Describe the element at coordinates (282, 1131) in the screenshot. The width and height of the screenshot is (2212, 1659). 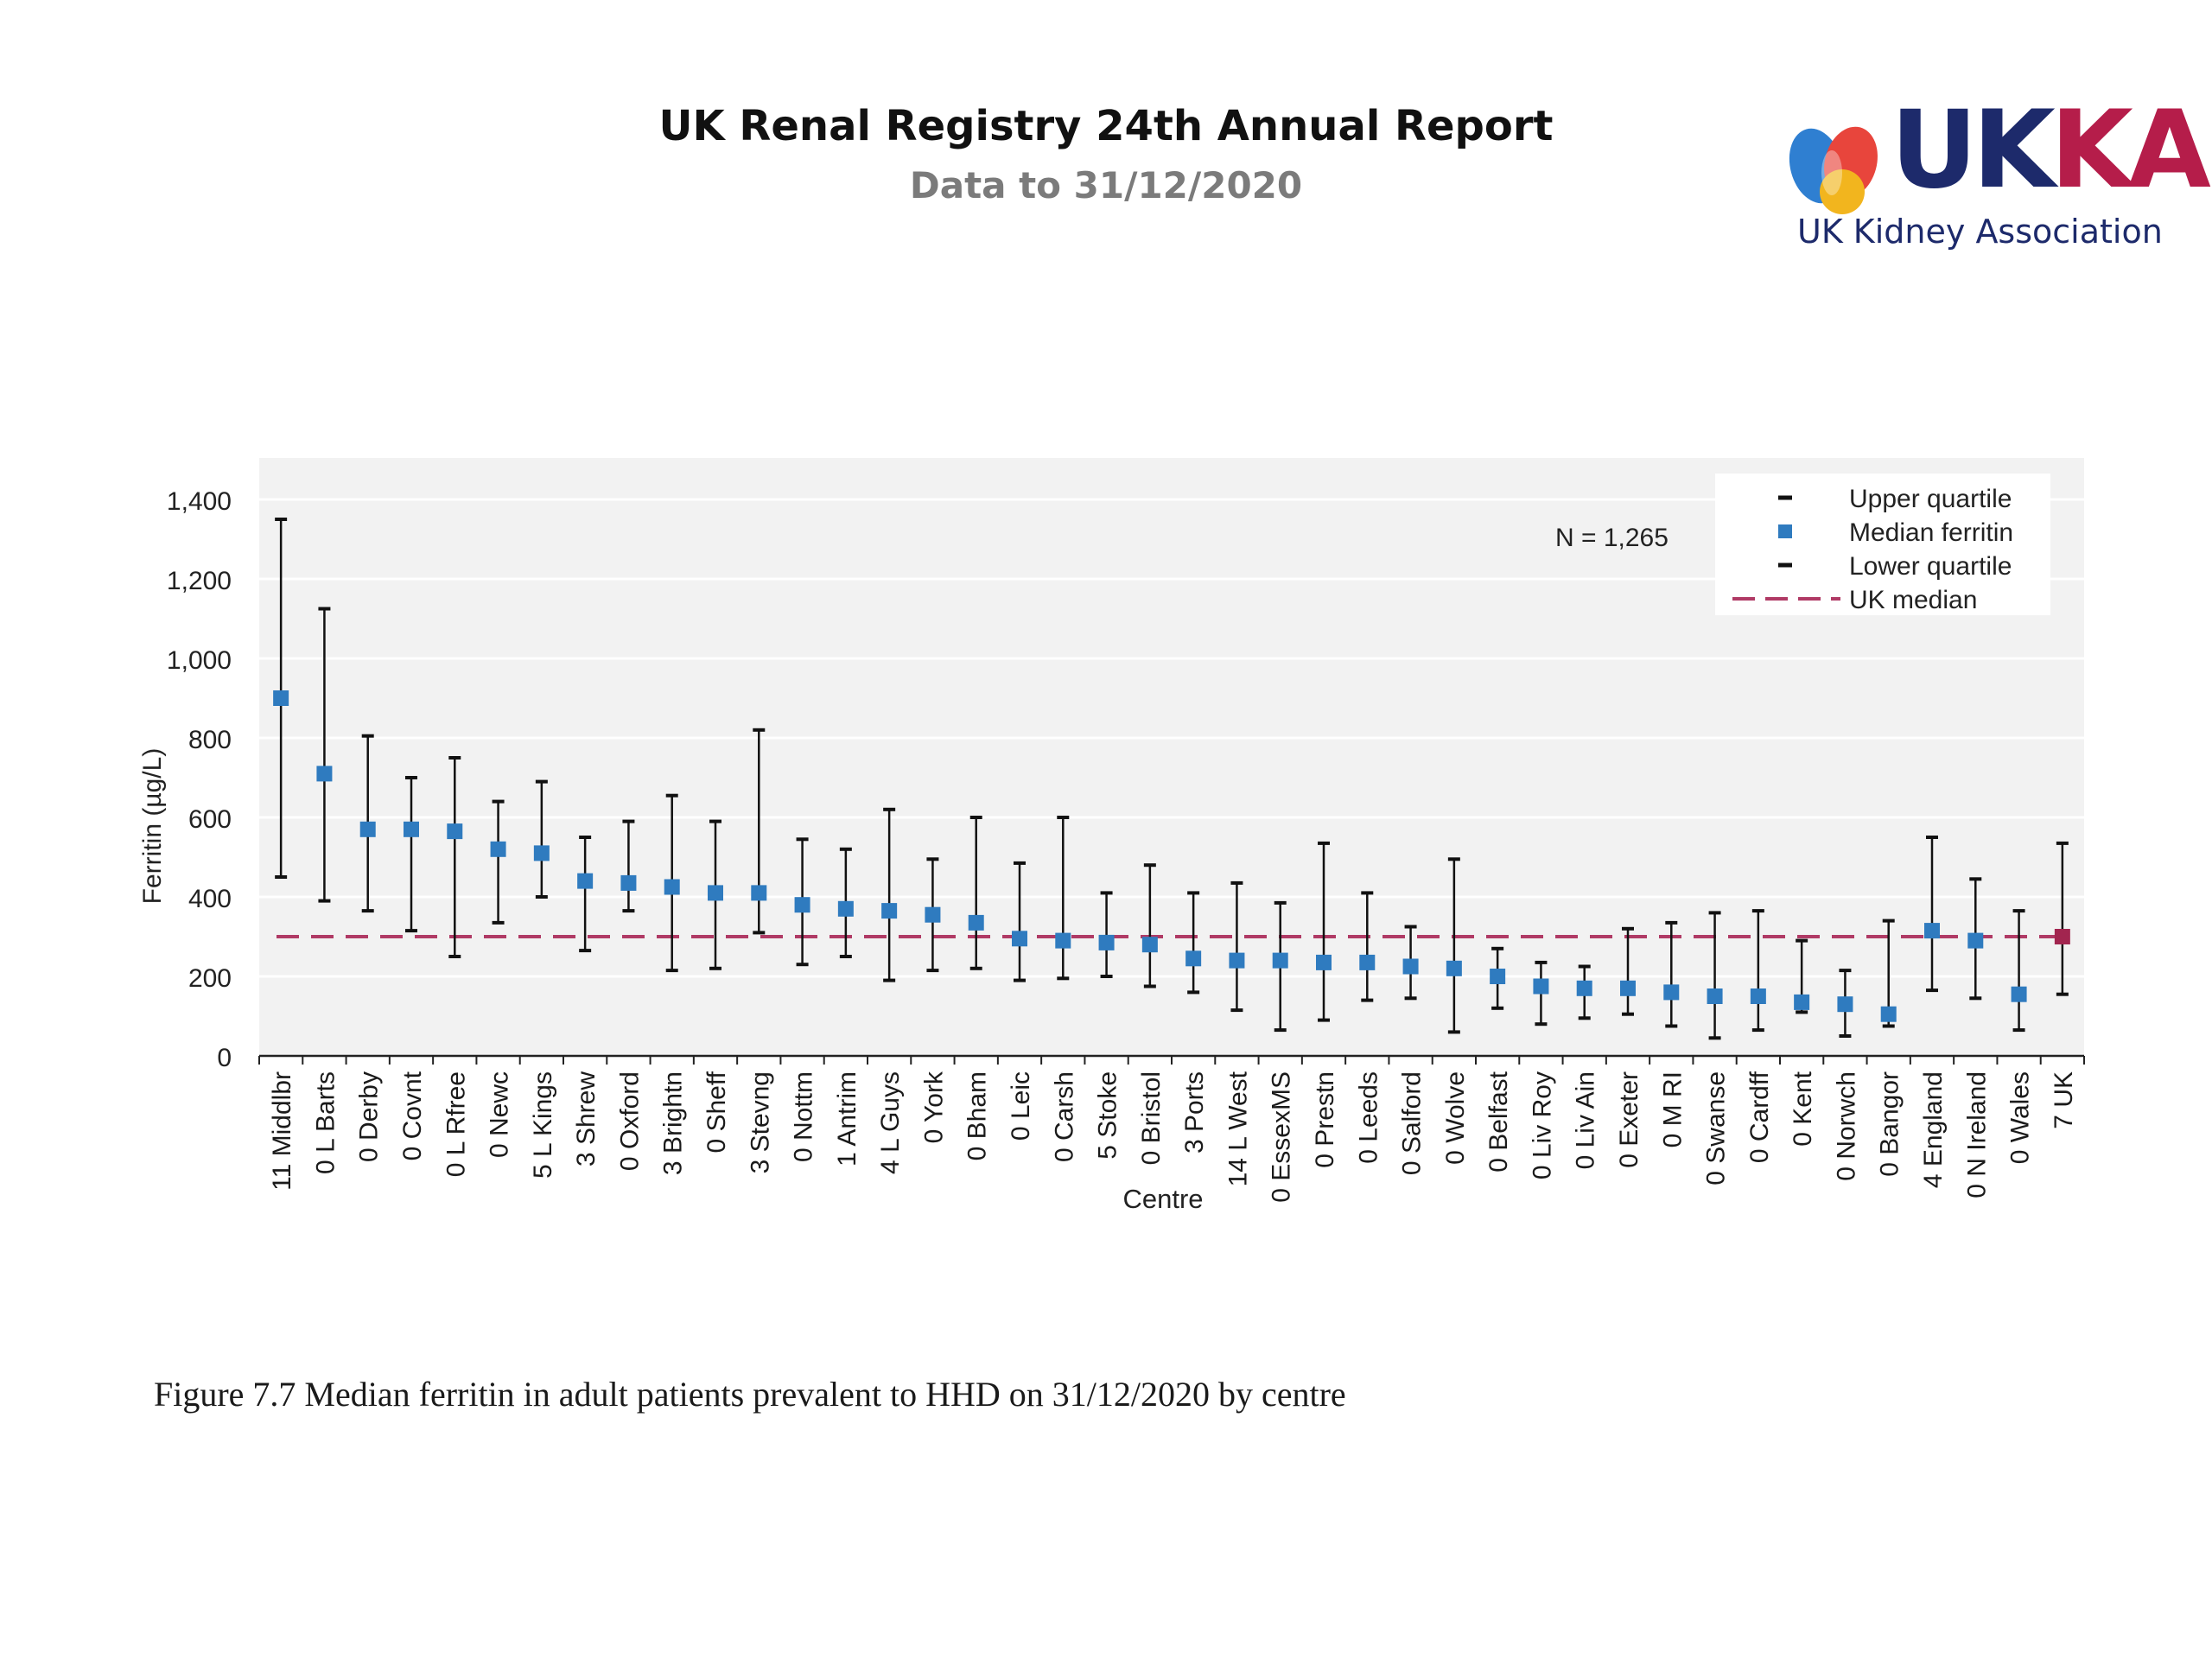
I see `x-tick-label: 11 Middlbr` at that location.